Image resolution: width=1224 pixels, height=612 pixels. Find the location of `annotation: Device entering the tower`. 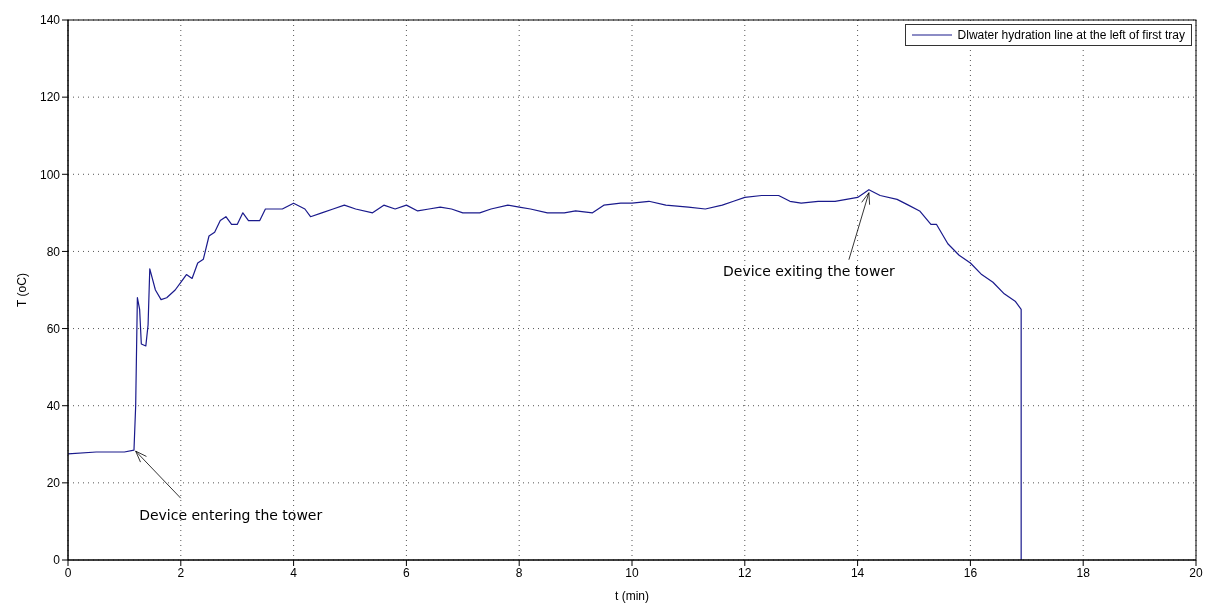

annotation: Device entering the tower is located at coordinates (231, 515).